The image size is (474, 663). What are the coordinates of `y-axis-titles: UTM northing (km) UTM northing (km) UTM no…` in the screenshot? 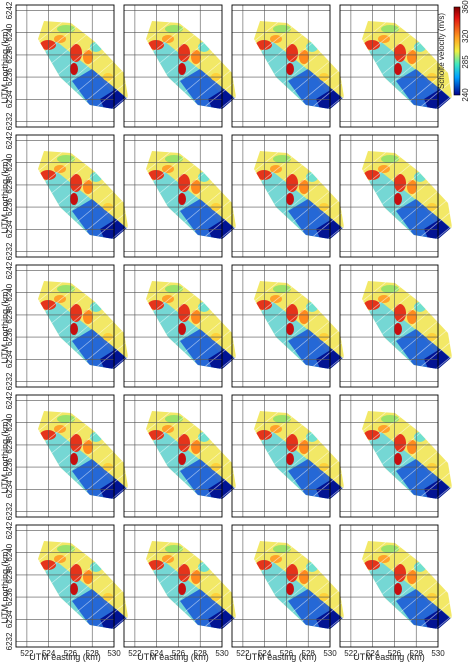 It's located at (5, 325).